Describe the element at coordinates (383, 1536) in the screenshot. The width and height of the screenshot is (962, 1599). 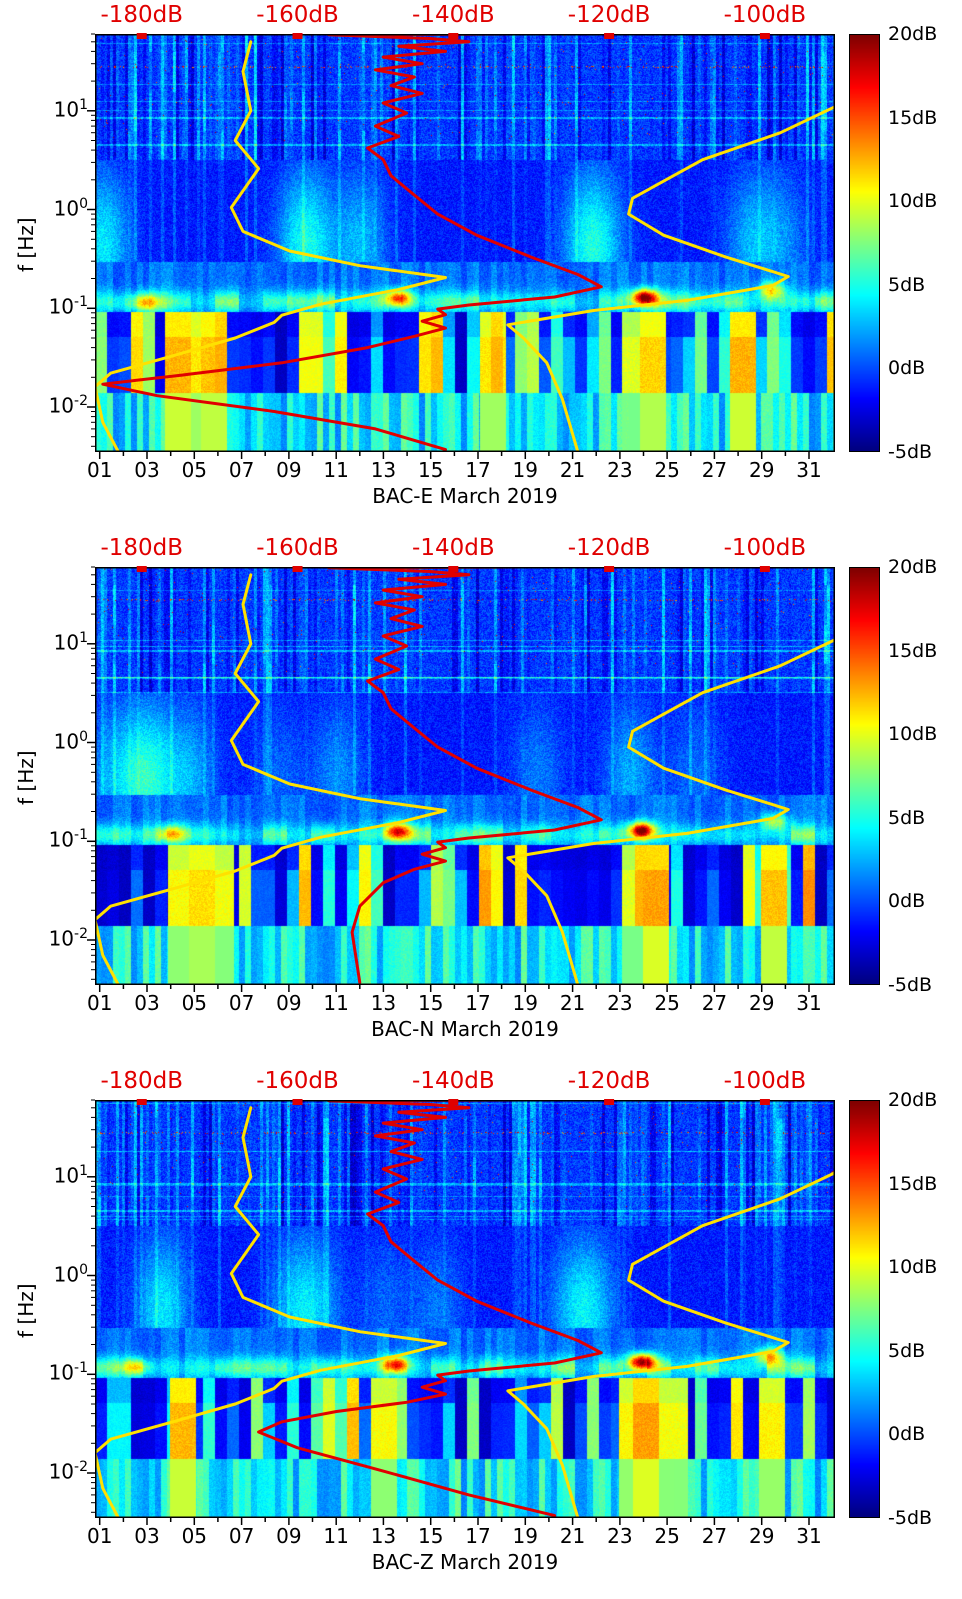
I see `x-tick-label: 13` at that location.